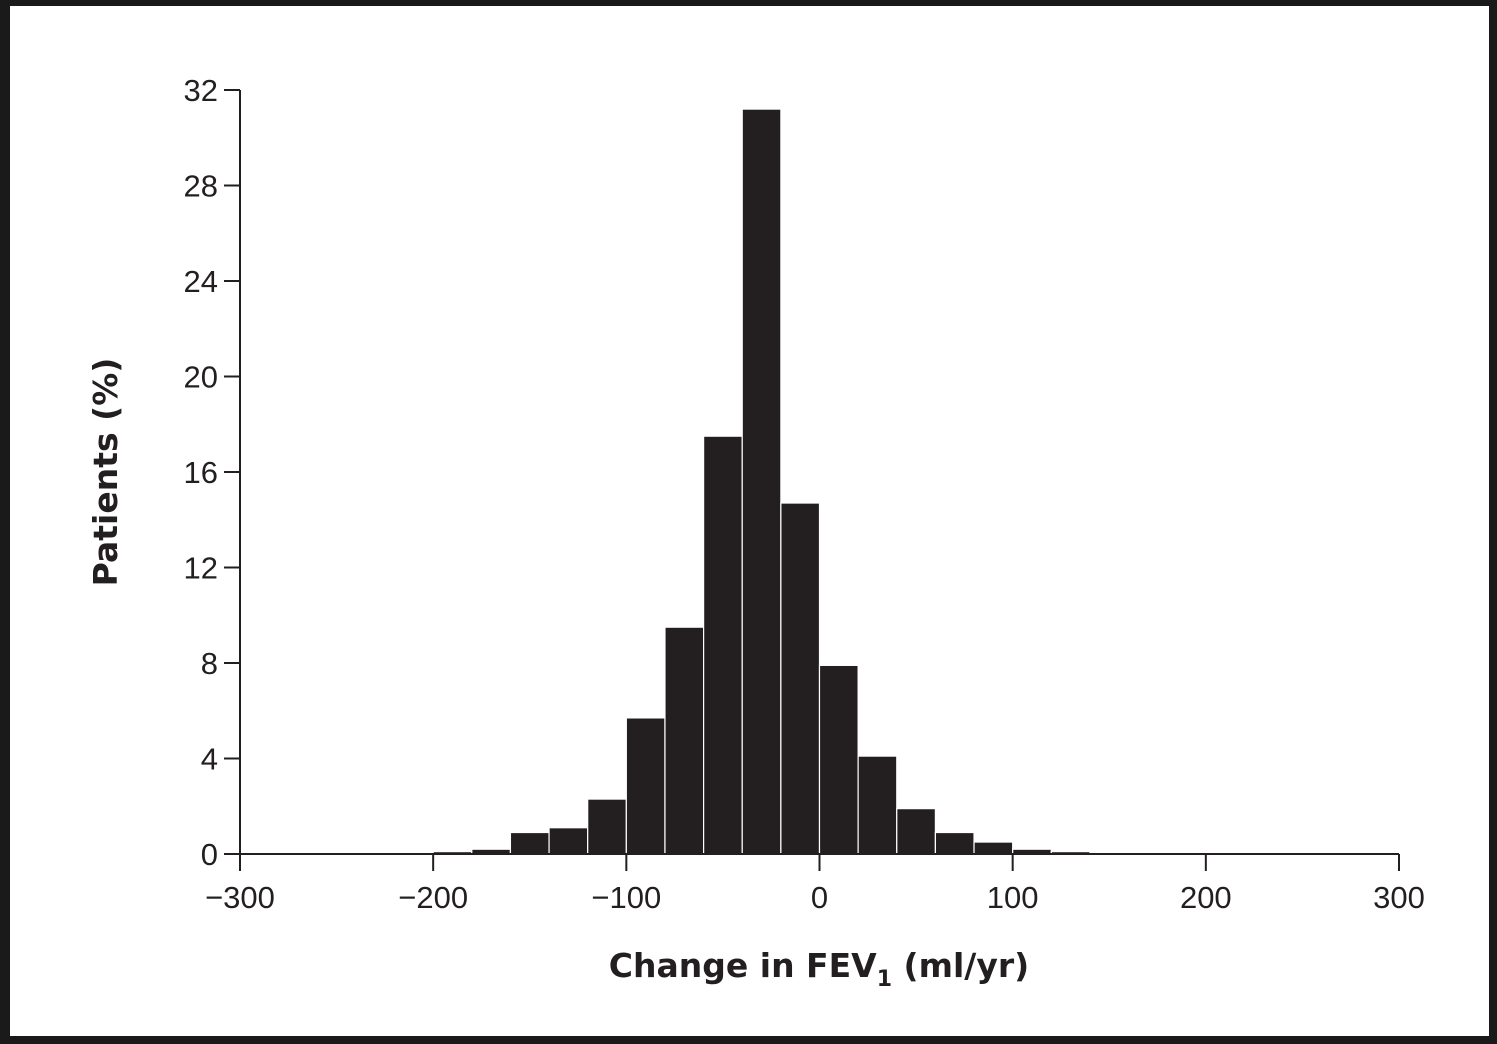  Describe the element at coordinates (201, 568) in the screenshot. I see `y-tick-label: 12` at that location.